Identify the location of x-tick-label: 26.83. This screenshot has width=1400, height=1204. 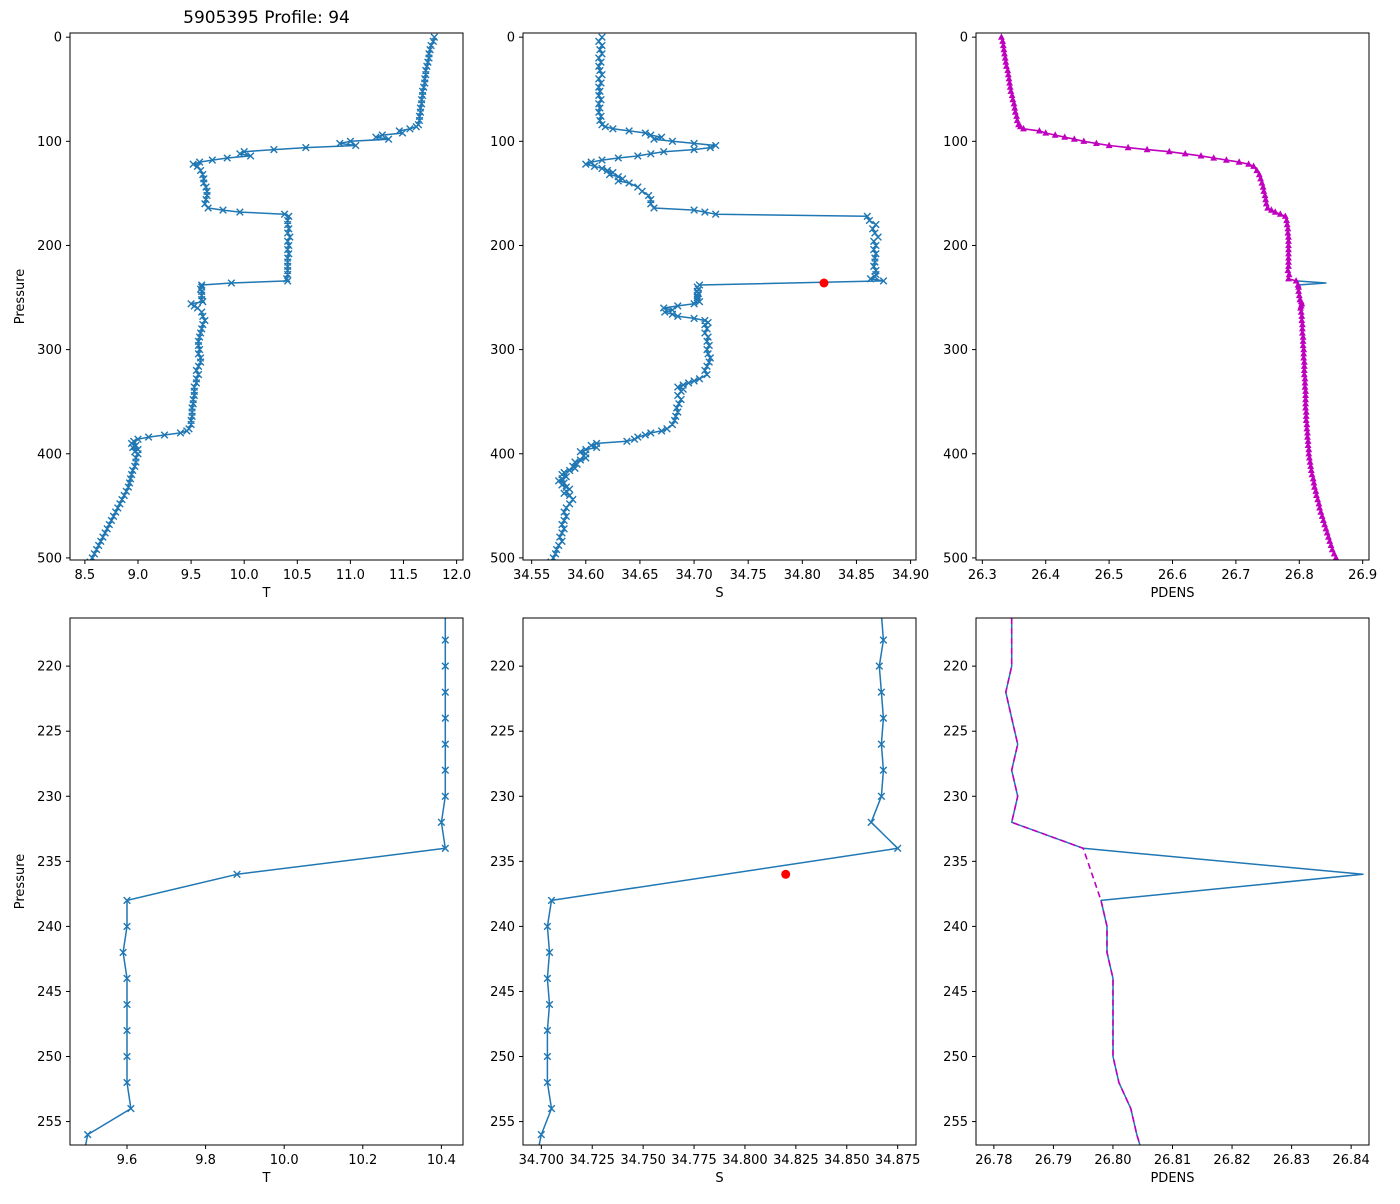
(1291, 1160).